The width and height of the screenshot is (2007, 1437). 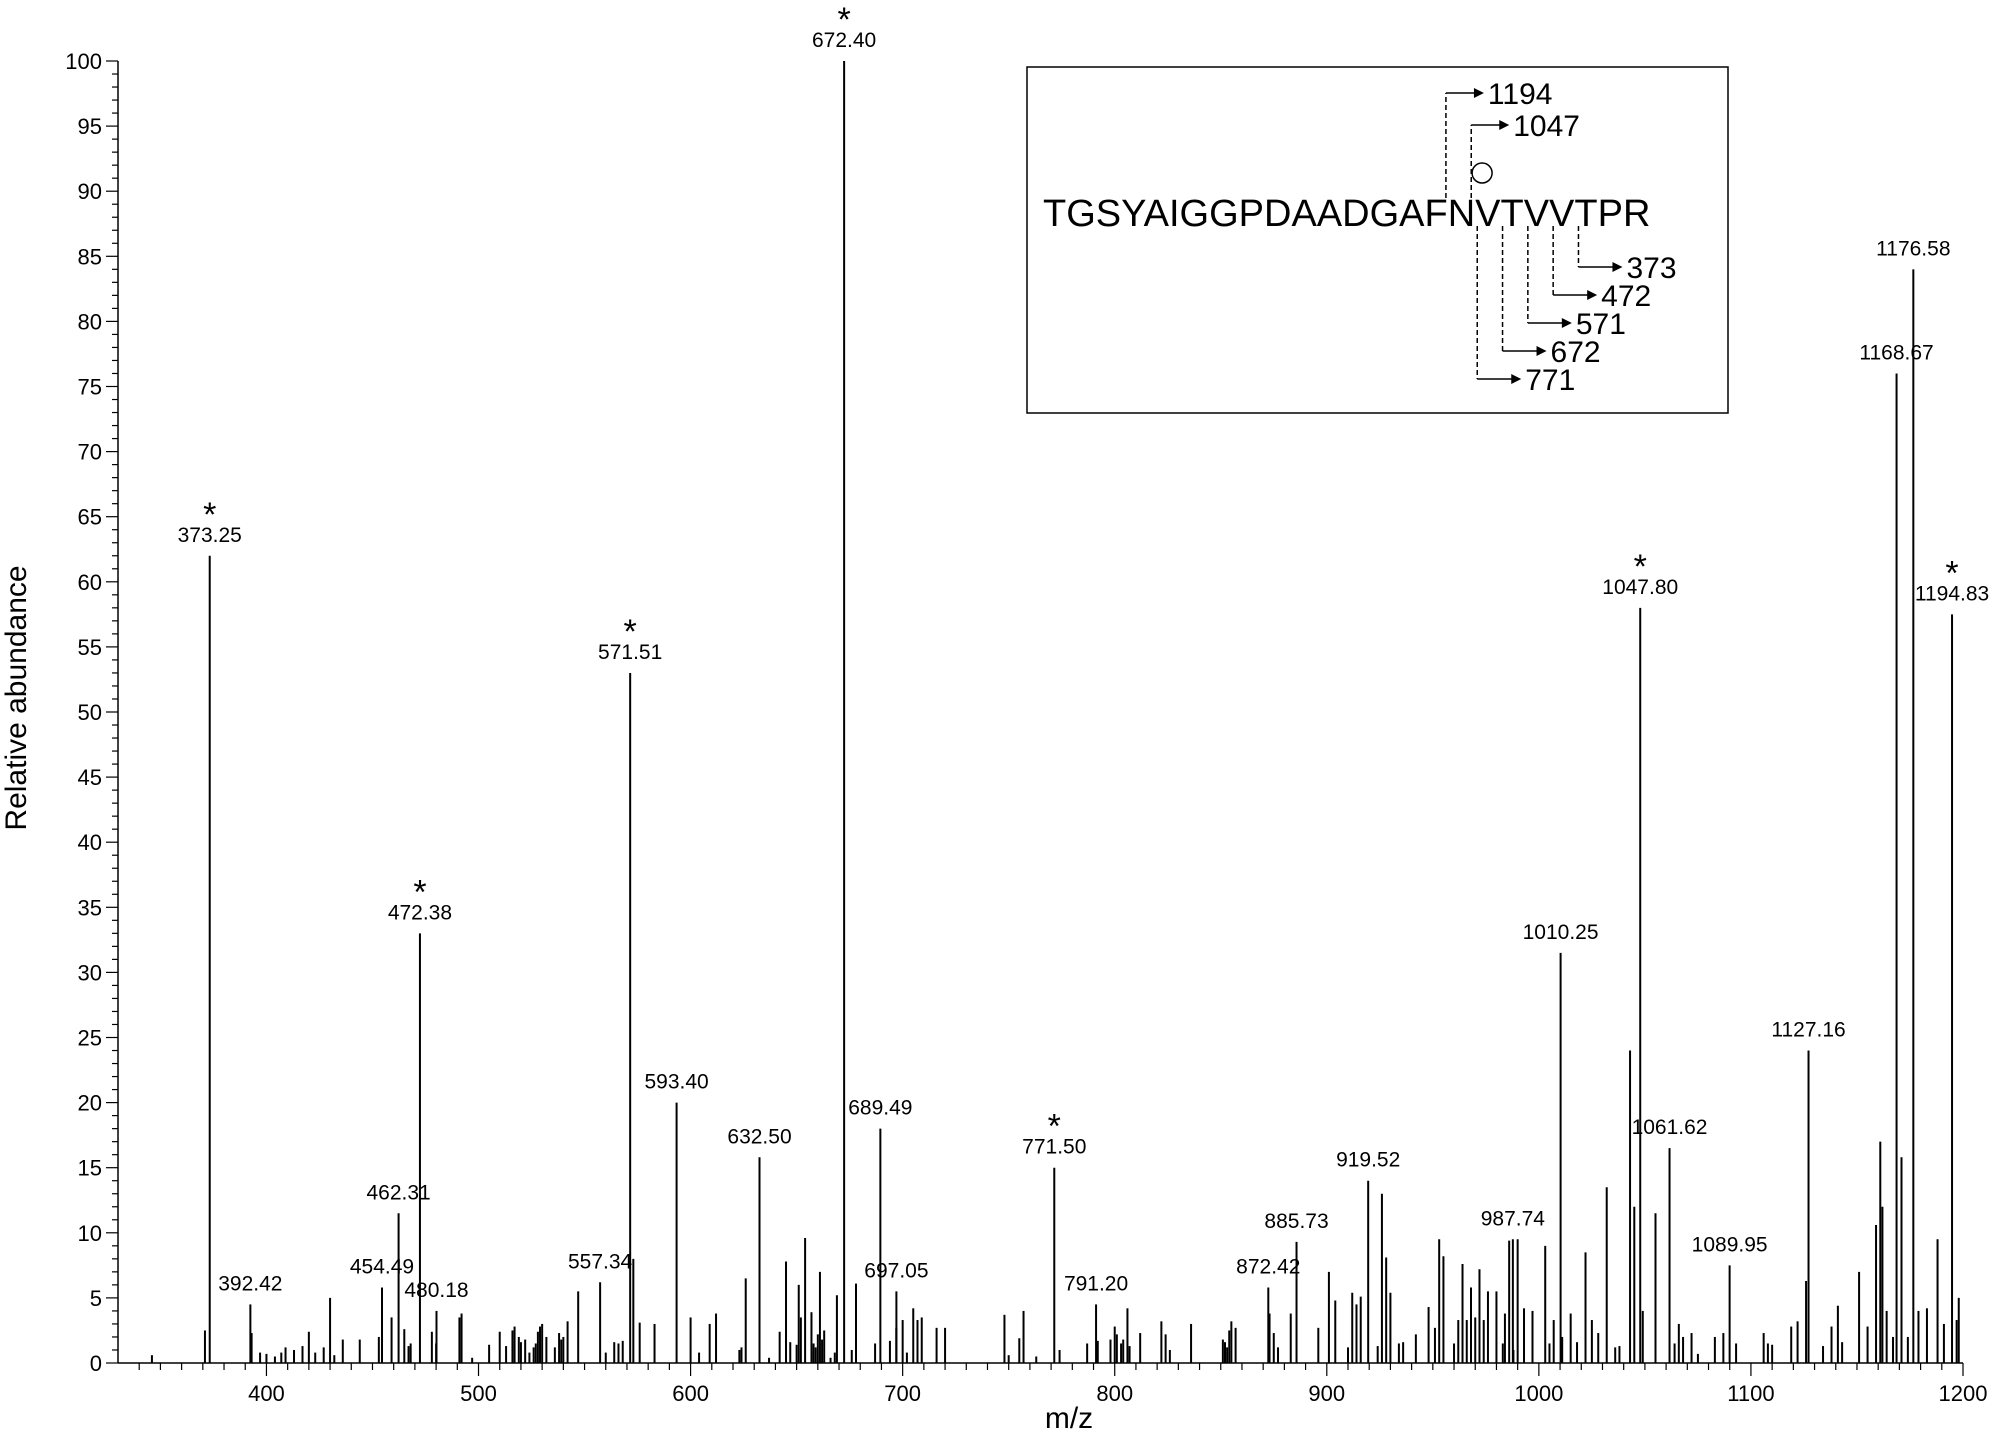 What do you see at coordinates (1096, 1283) in the screenshot?
I see `peak-label: 791.20` at bounding box center [1096, 1283].